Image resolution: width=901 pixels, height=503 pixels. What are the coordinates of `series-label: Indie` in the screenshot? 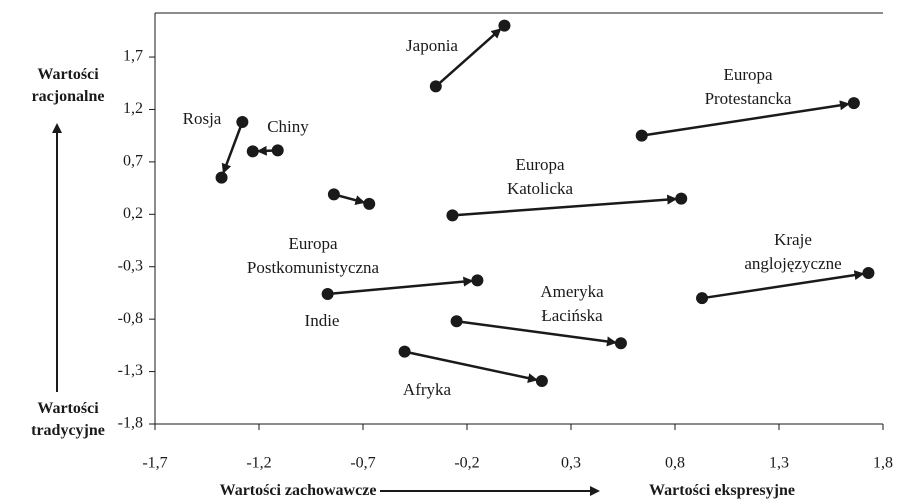 It's located at (322, 320).